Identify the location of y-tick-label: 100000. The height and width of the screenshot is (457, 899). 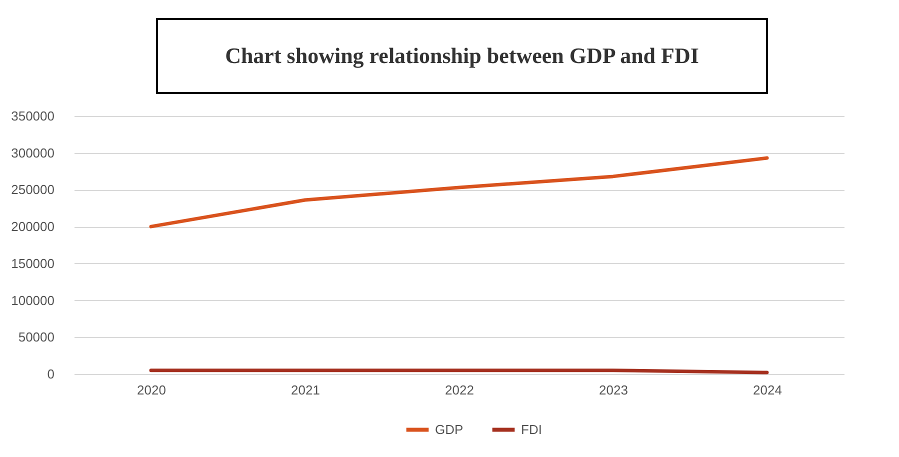
(32, 300).